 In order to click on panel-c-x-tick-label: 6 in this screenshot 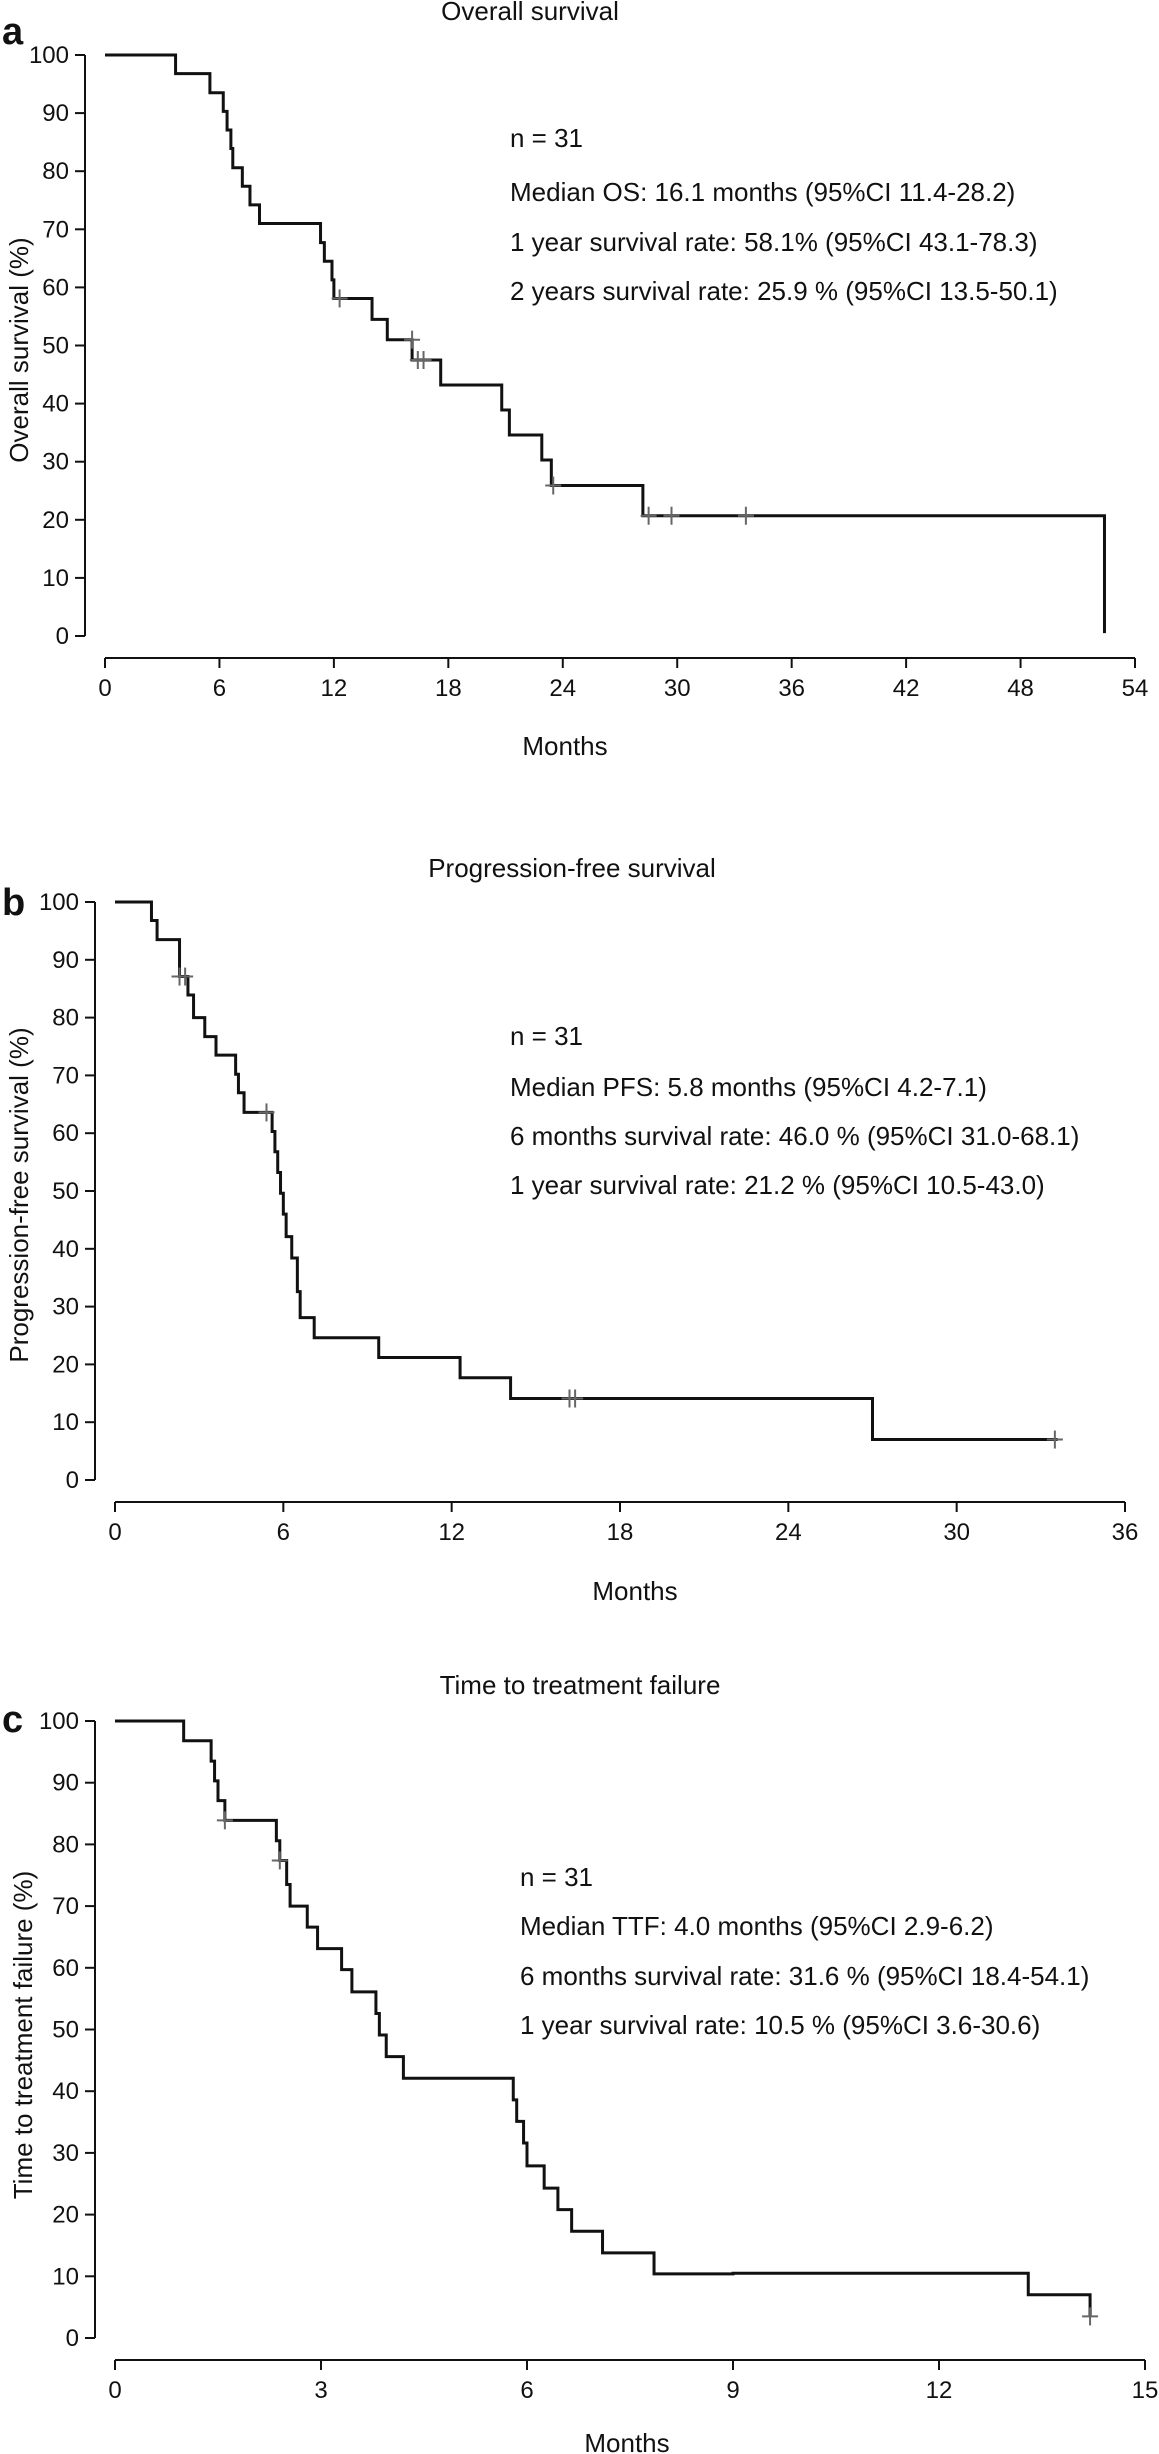, I will do `click(526, 2390)`.